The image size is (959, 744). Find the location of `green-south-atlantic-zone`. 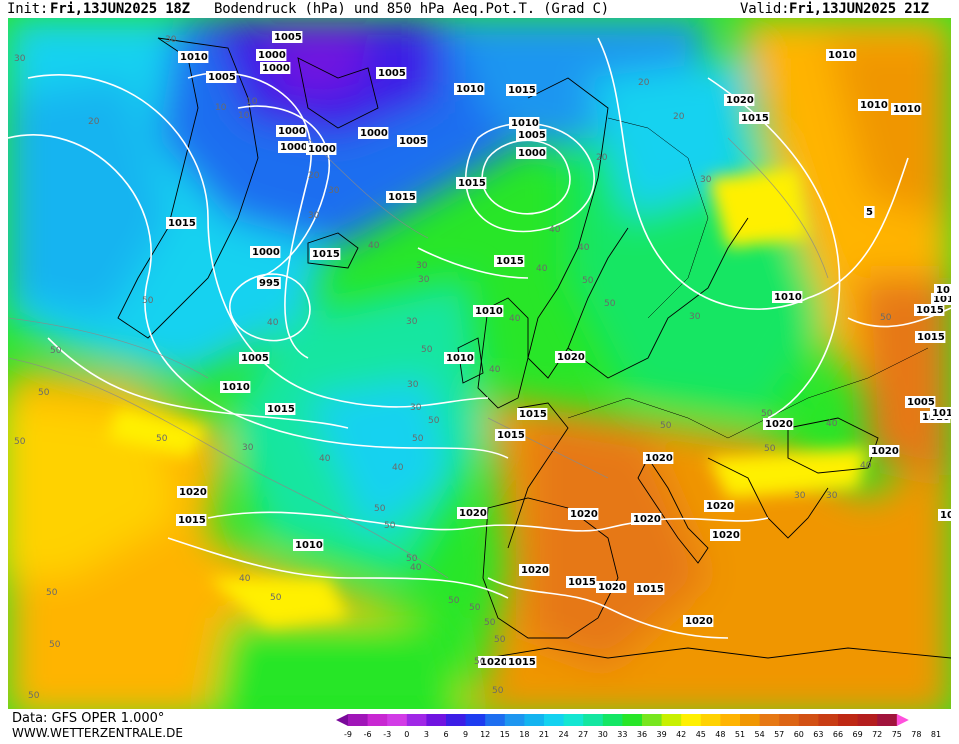

green-south-atlantic-zone is located at coordinates (338, 663).